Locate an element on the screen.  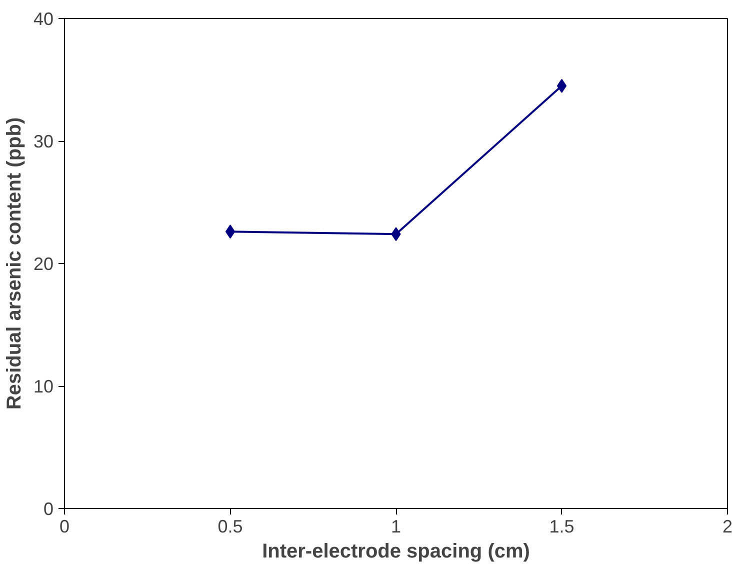
y-tick-label: 10 is located at coordinates (43, 386).